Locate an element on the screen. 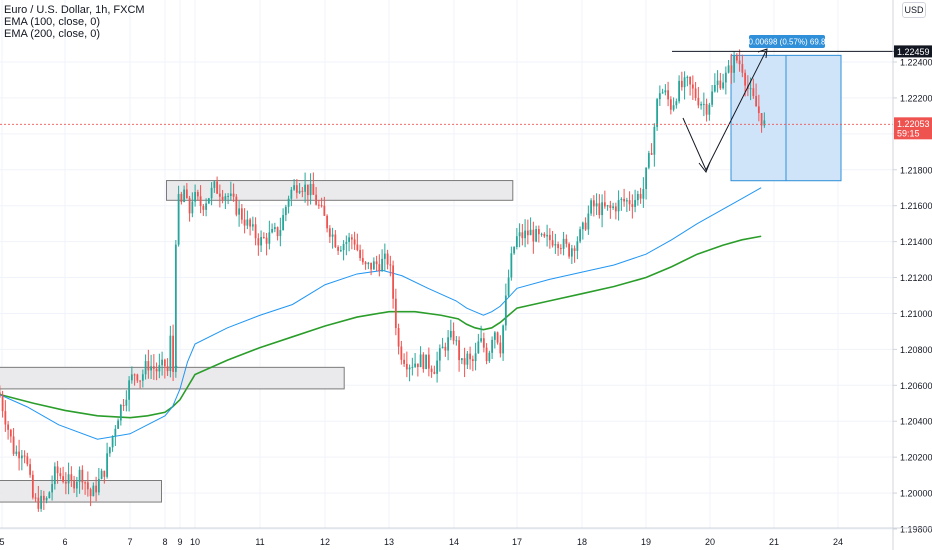  price-tick-label: 1.21800 is located at coordinates (916, 170).